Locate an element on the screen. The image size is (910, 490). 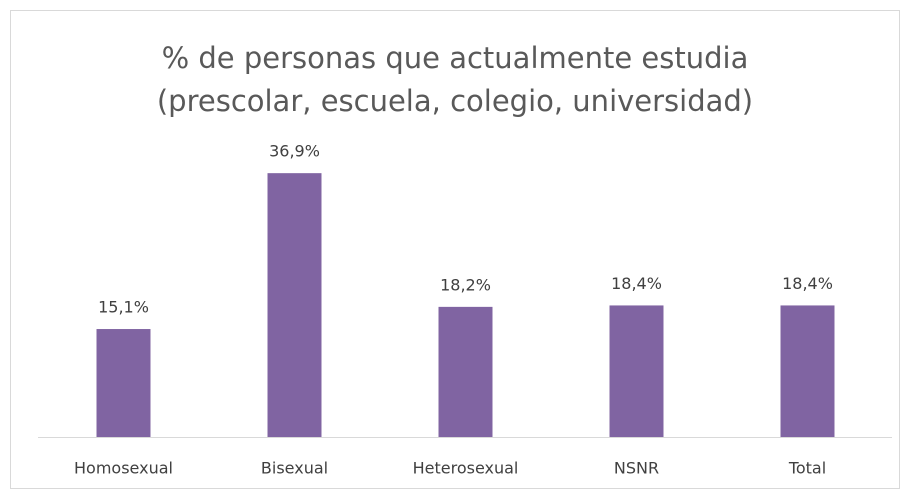
data-label: 36,9% is located at coordinates (294, 151).